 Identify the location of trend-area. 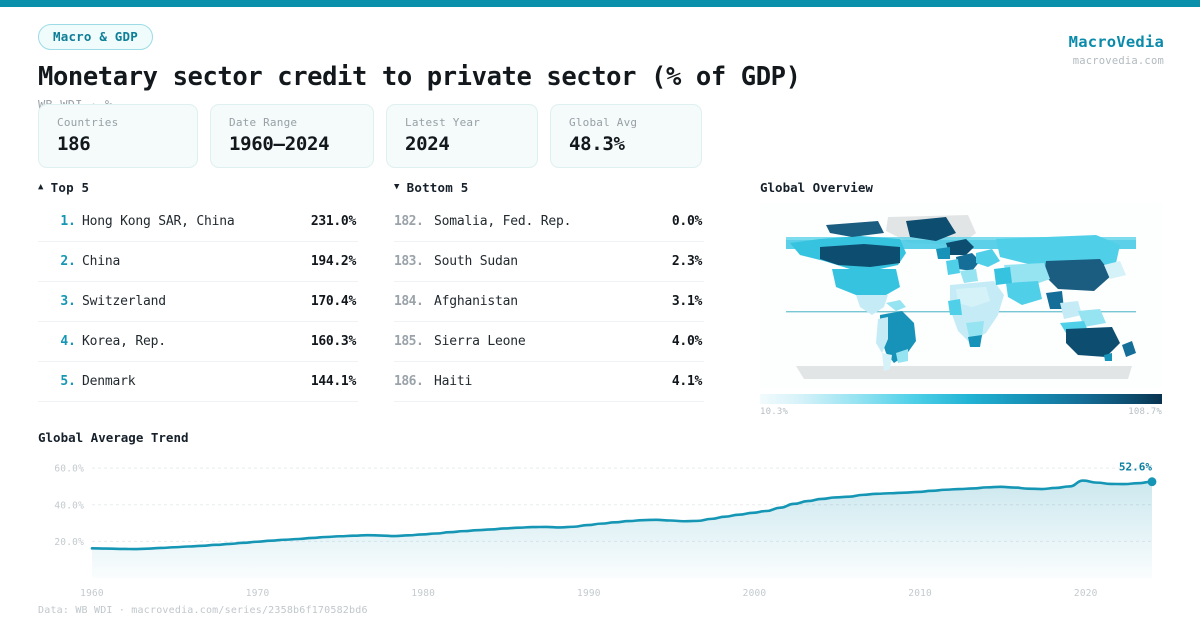
(622, 529).